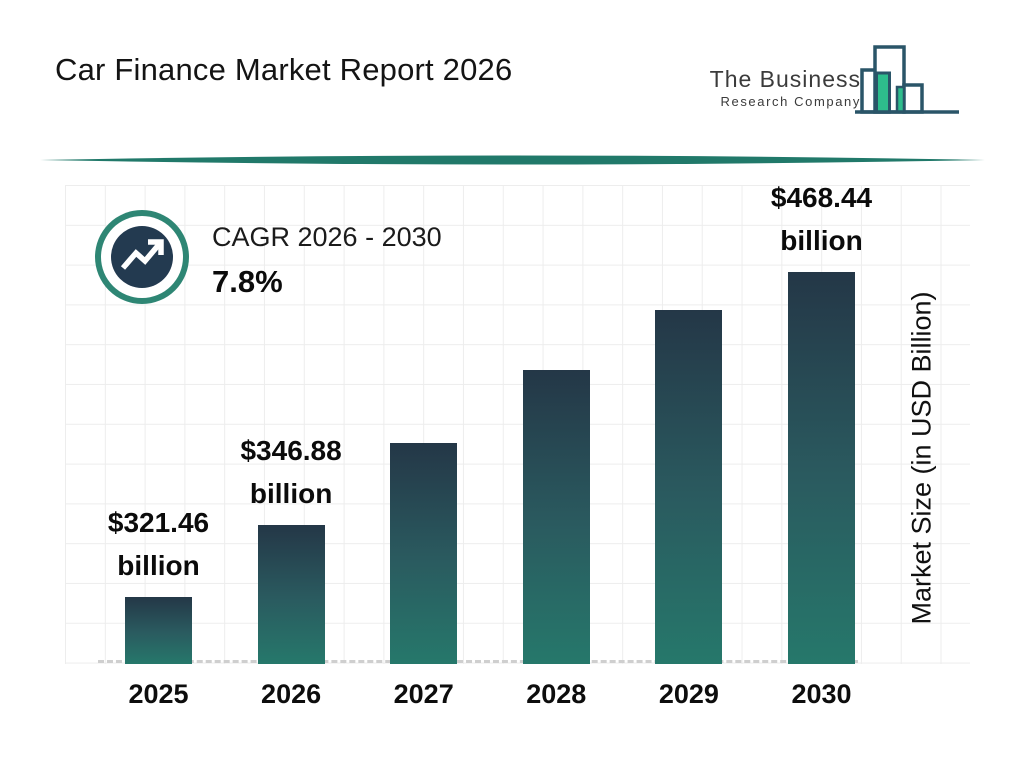 The image size is (1024, 768). What do you see at coordinates (291, 694) in the screenshot?
I see `x-tick-label-2026: 2026` at bounding box center [291, 694].